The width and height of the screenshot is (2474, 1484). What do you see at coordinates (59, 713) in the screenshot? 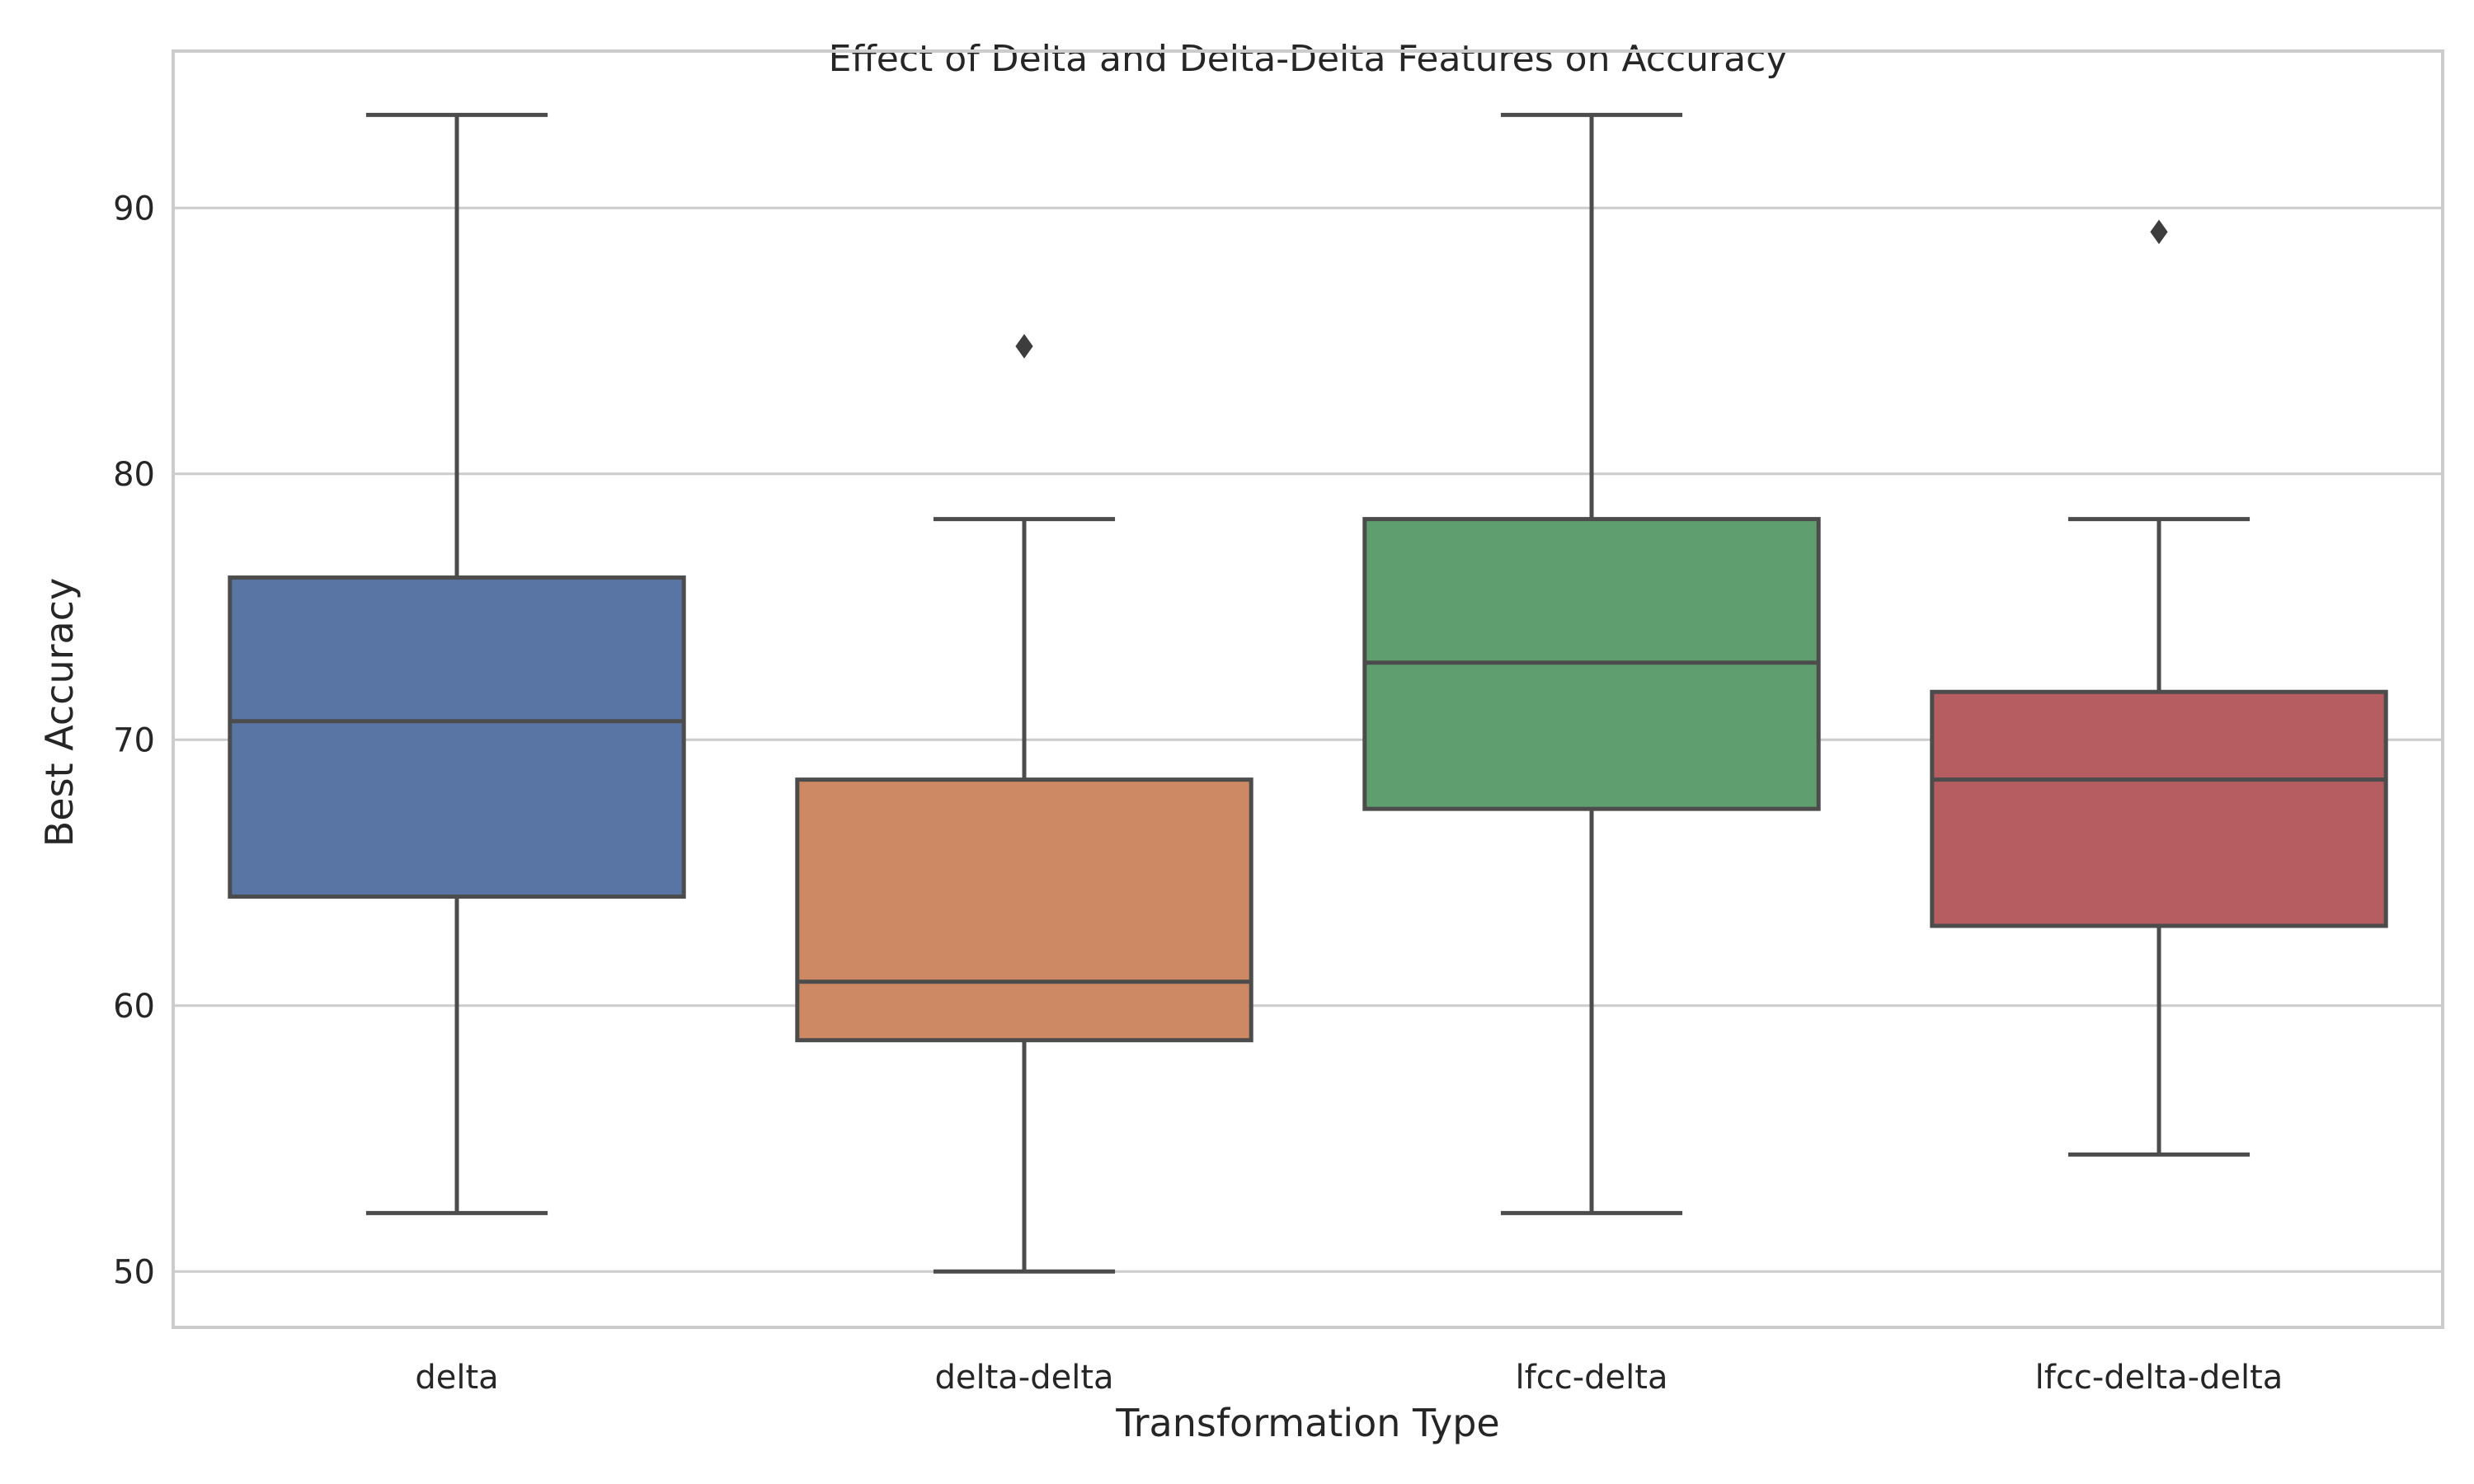
I see `y-axis-label: Best Accuracy` at bounding box center [59, 713].